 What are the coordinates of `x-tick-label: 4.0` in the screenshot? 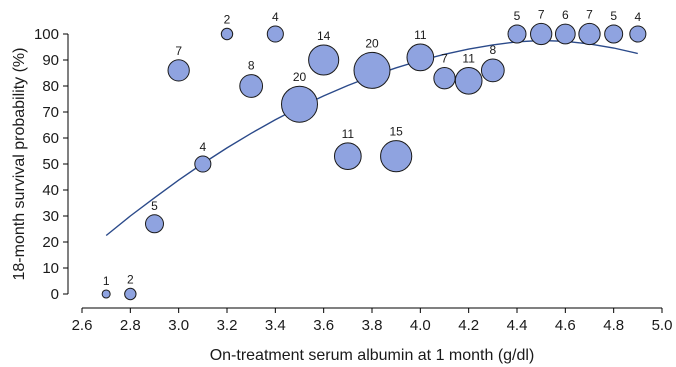 It's located at (420, 325).